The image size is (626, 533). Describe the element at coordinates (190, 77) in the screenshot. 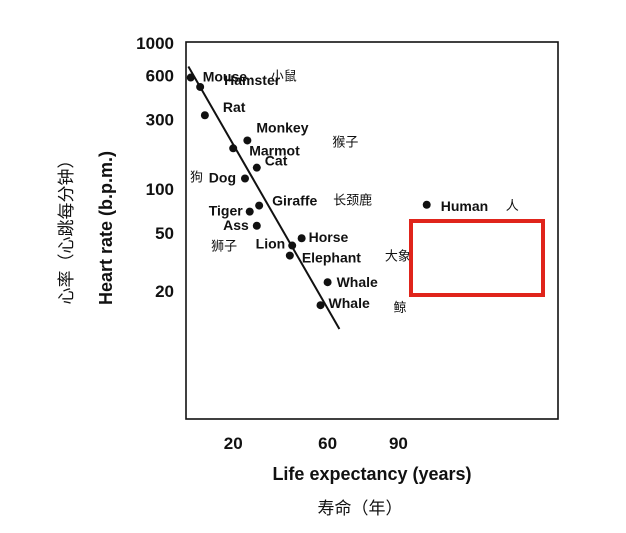

I see `point-mouse` at that location.